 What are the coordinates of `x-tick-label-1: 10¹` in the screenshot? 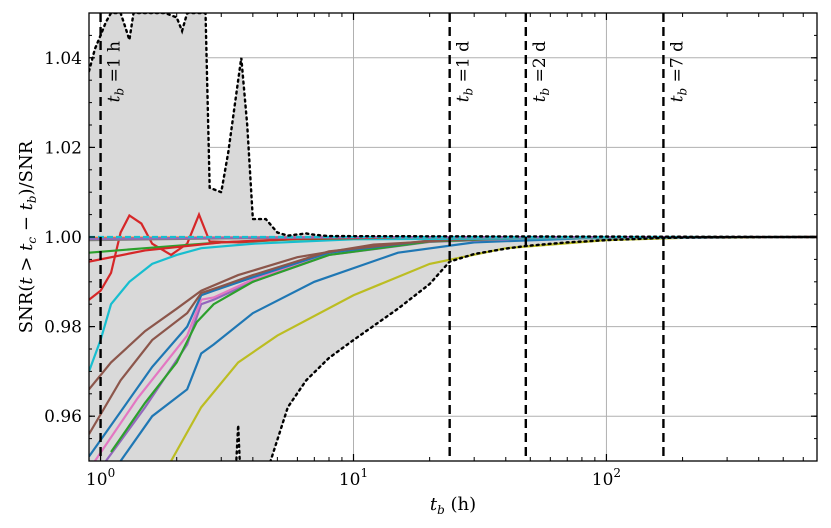 It's located at (353, 478).